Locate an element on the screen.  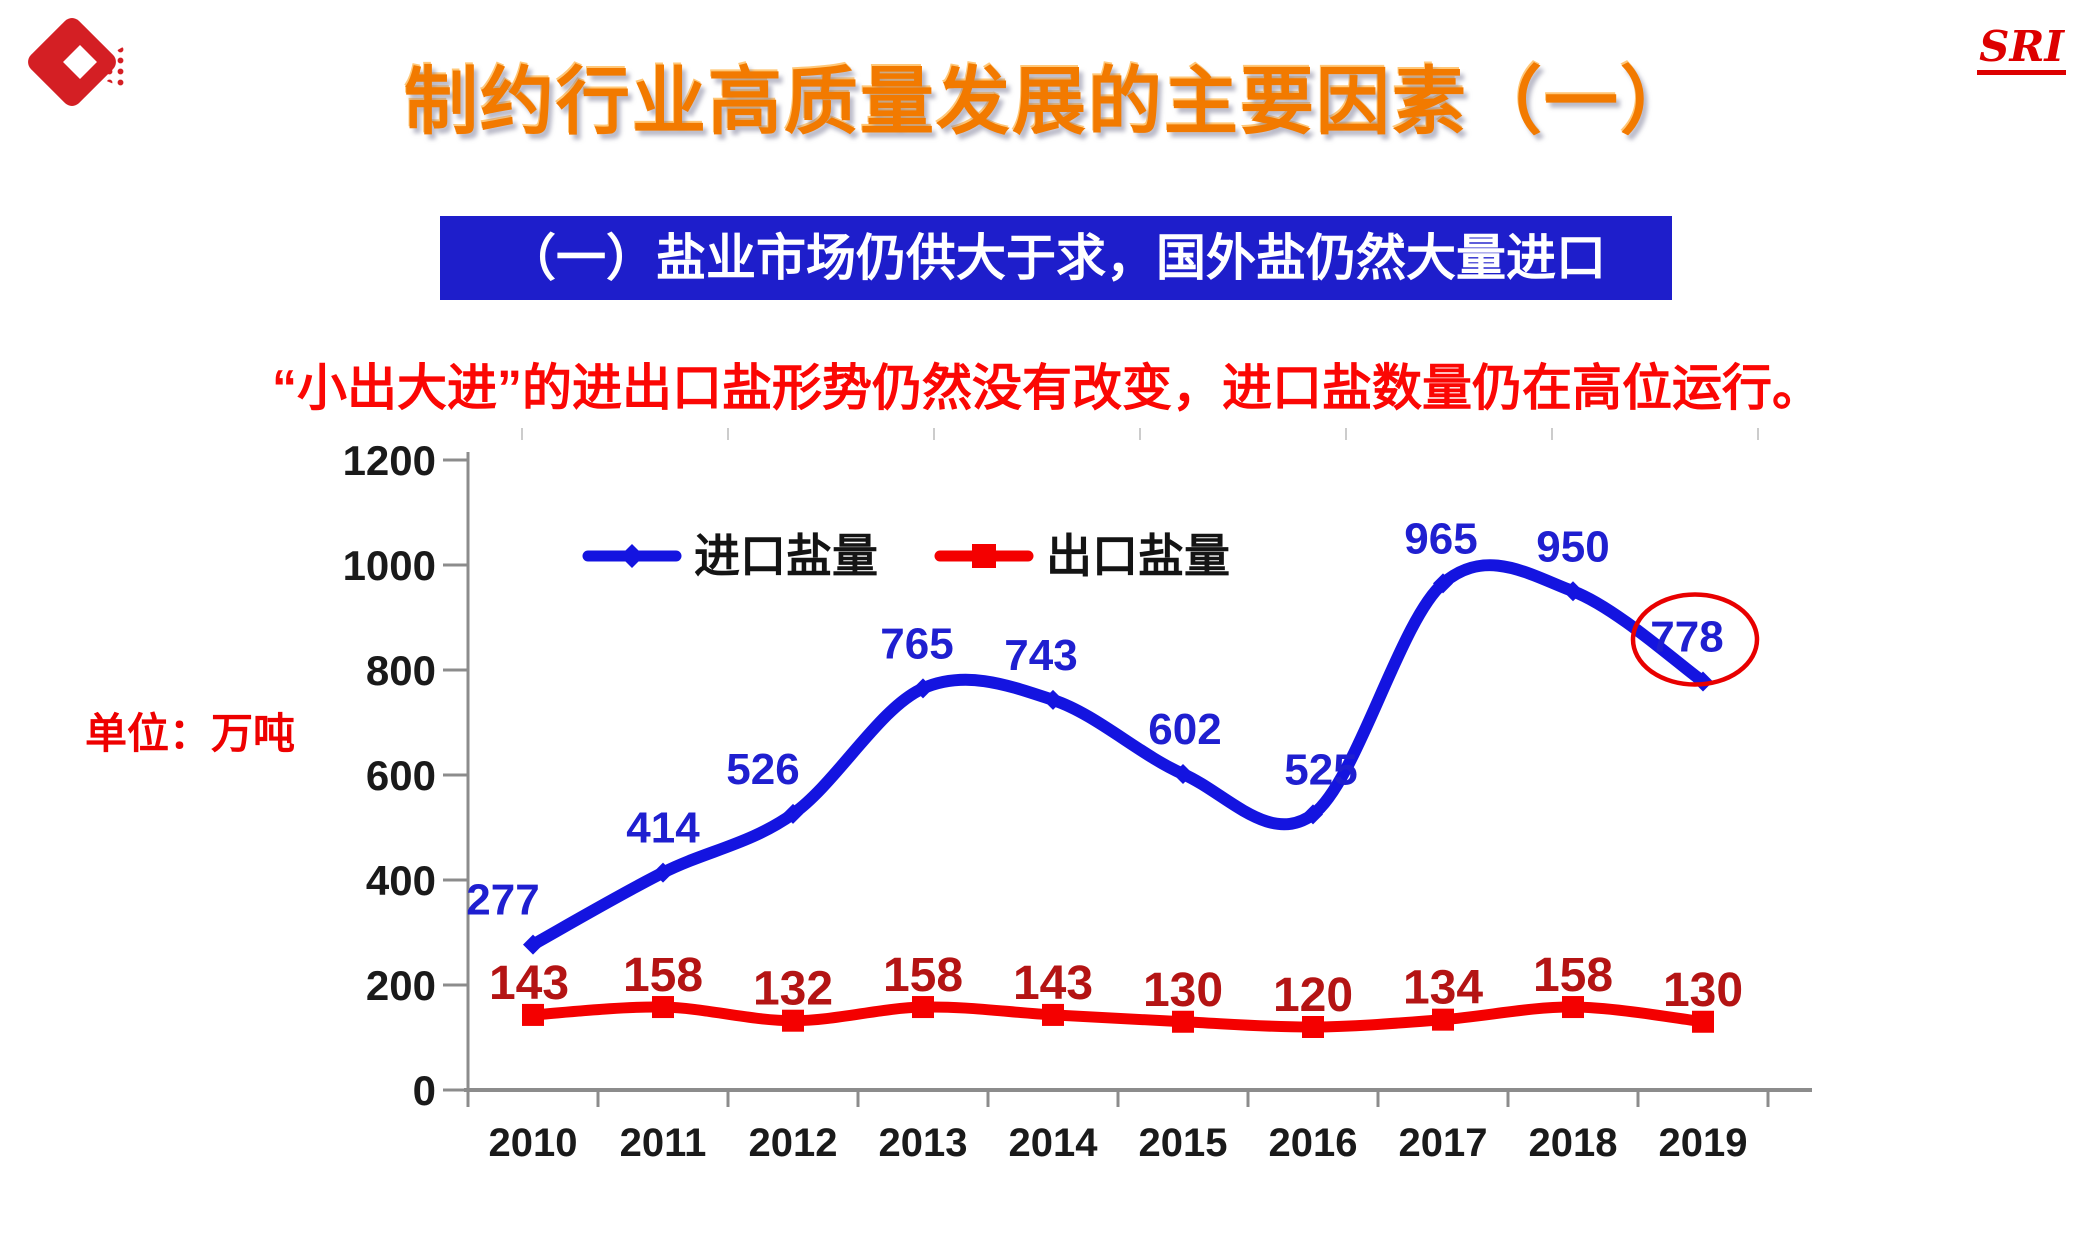
legend-export-salt-marker is located at coordinates (984, 556).